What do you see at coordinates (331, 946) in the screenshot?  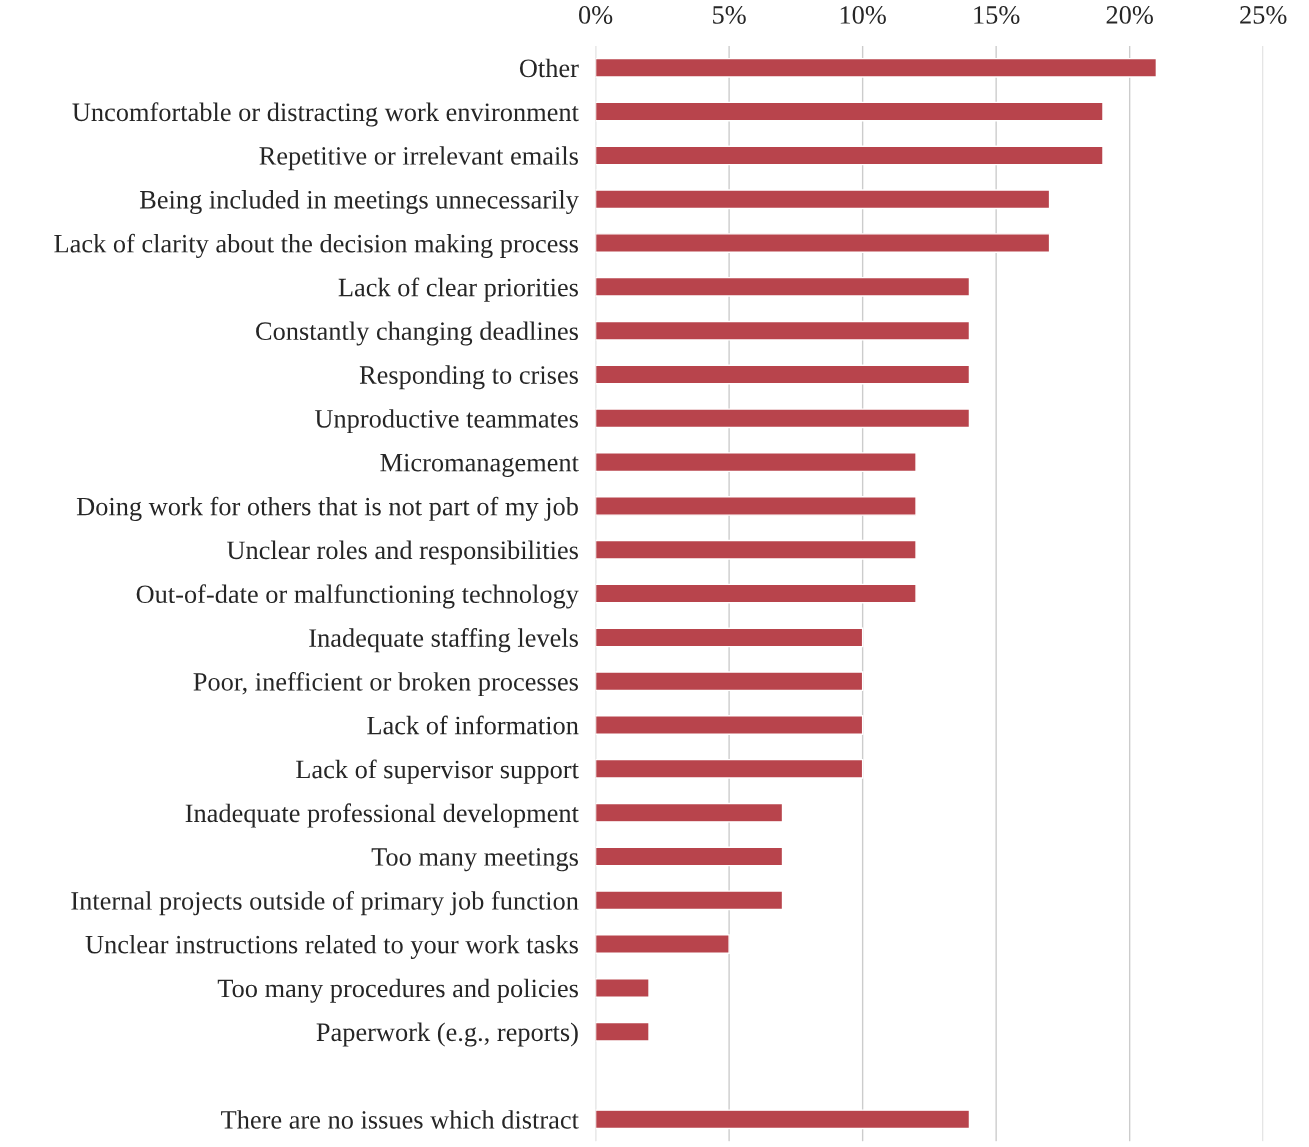 I see `y-tick-label: Unclear instructions related to your work tasks` at bounding box center [331, 946].